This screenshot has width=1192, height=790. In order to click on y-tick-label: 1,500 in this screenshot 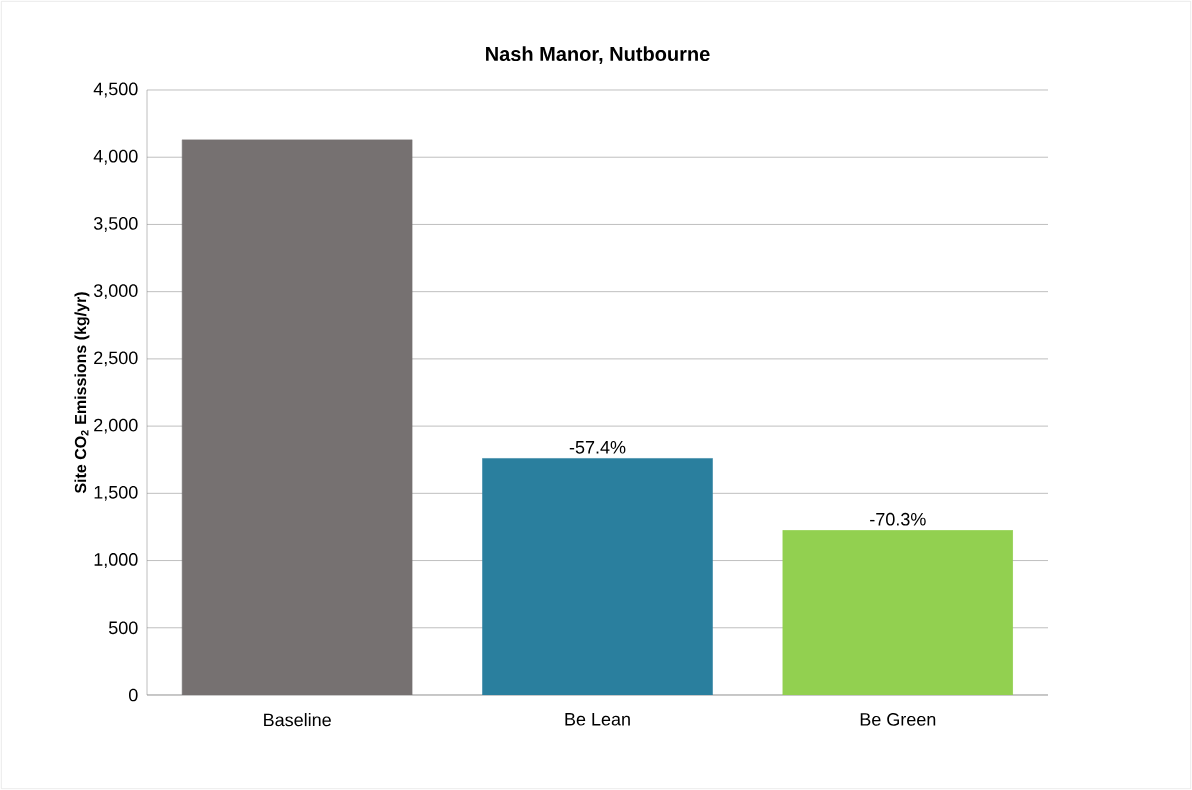, I will do `click(116, 493)`.